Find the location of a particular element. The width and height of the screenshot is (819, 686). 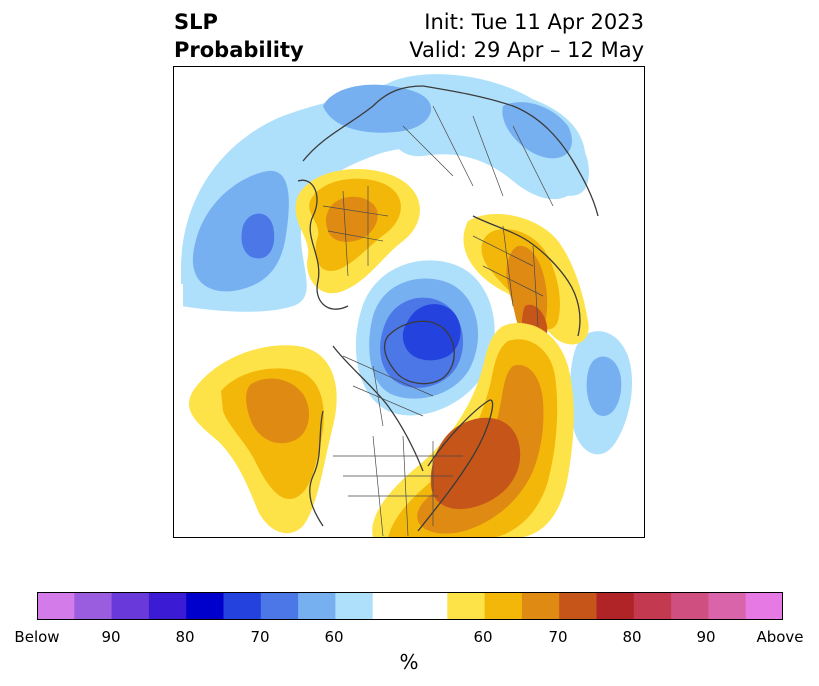

colorbar is located at coordinates (410, 606).